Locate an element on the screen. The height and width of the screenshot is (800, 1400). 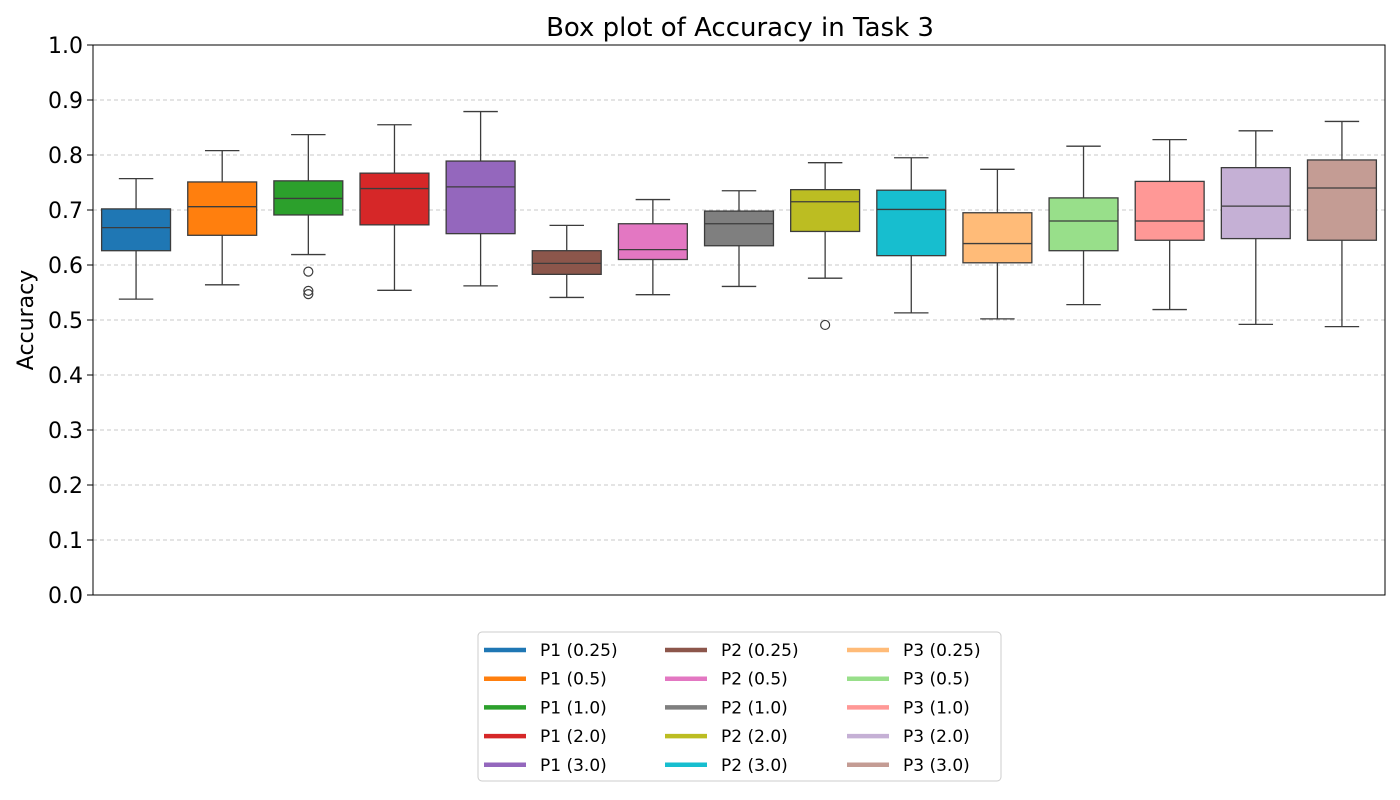
y-tick-label: 0.1 is located at coordinates (65, 541).